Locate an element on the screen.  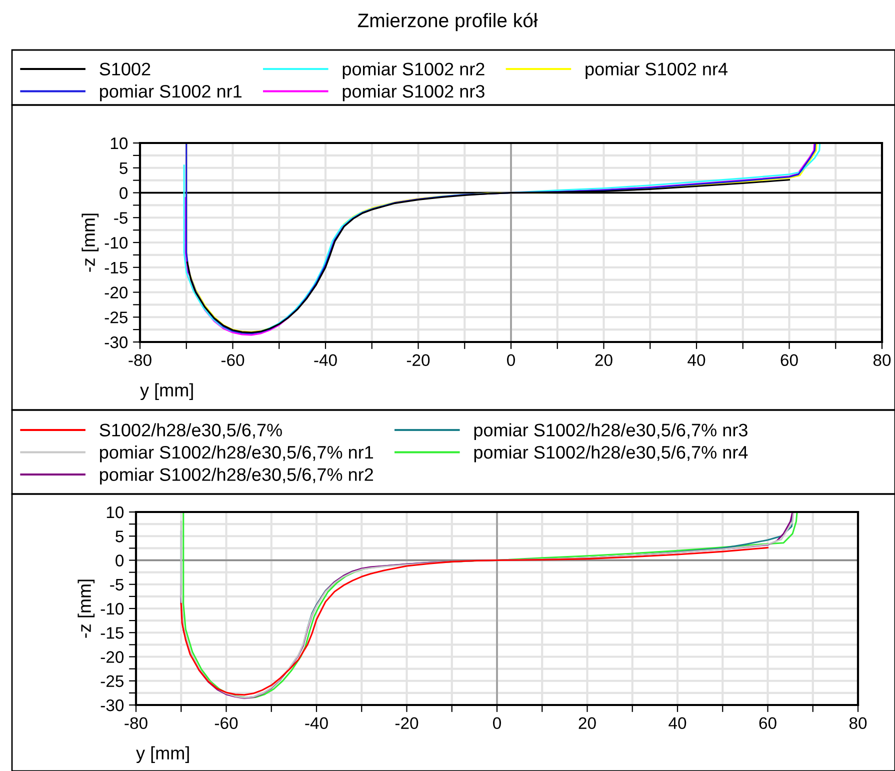
legend-label: pomiar S1002/h28/e30,5/6,7% nr2 is located at coordinates (236, 476).